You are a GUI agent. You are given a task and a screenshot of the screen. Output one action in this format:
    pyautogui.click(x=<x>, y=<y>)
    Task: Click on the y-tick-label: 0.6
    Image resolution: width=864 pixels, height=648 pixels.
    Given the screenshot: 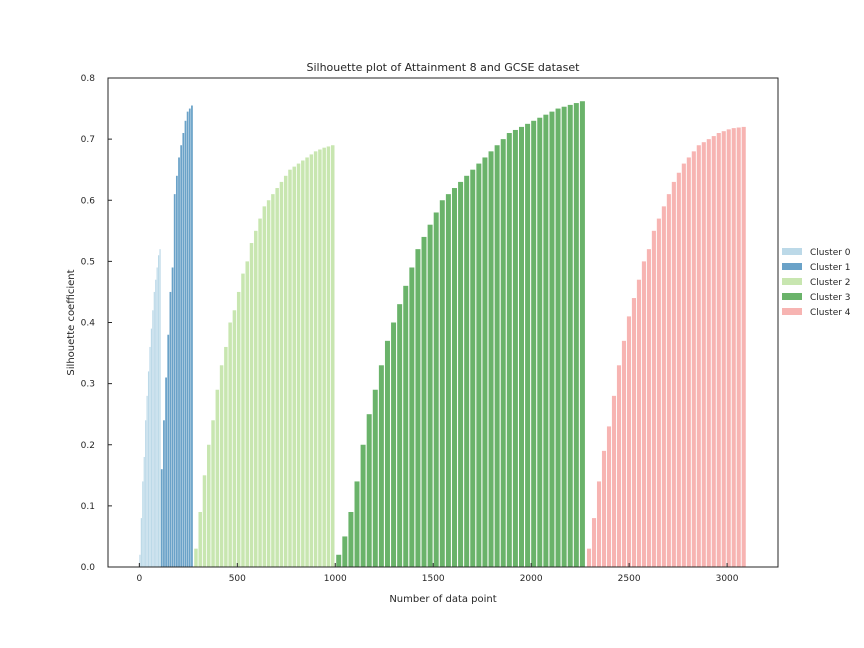 What is the action you would take?
    pyautogui.click(x=88, y=201)
    